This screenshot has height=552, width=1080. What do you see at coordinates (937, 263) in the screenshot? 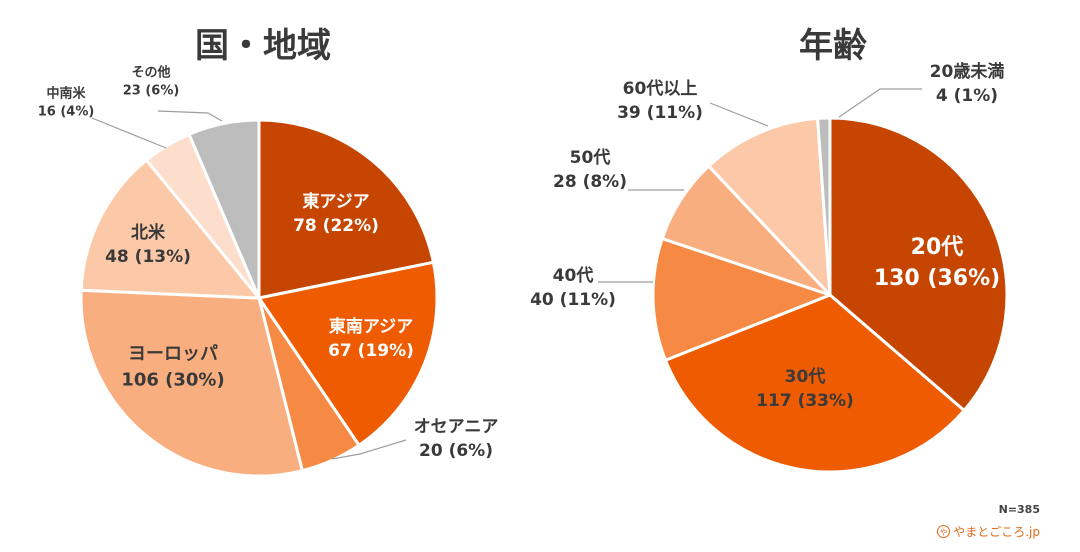
I see `slice-label-1-0: 20代 130 (36%)` at bounding box center [937, 263].